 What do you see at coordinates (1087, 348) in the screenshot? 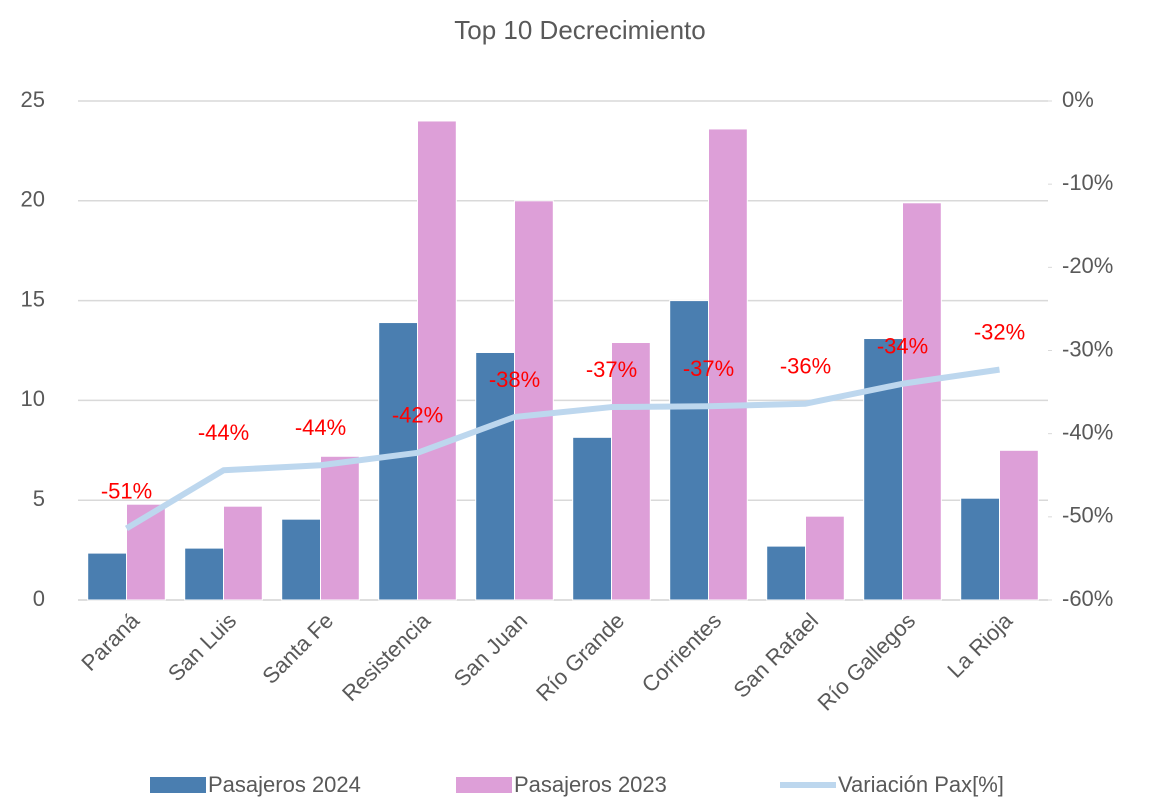
I see `y2-tick-label: -30%` at bounding box center [1087, 348].